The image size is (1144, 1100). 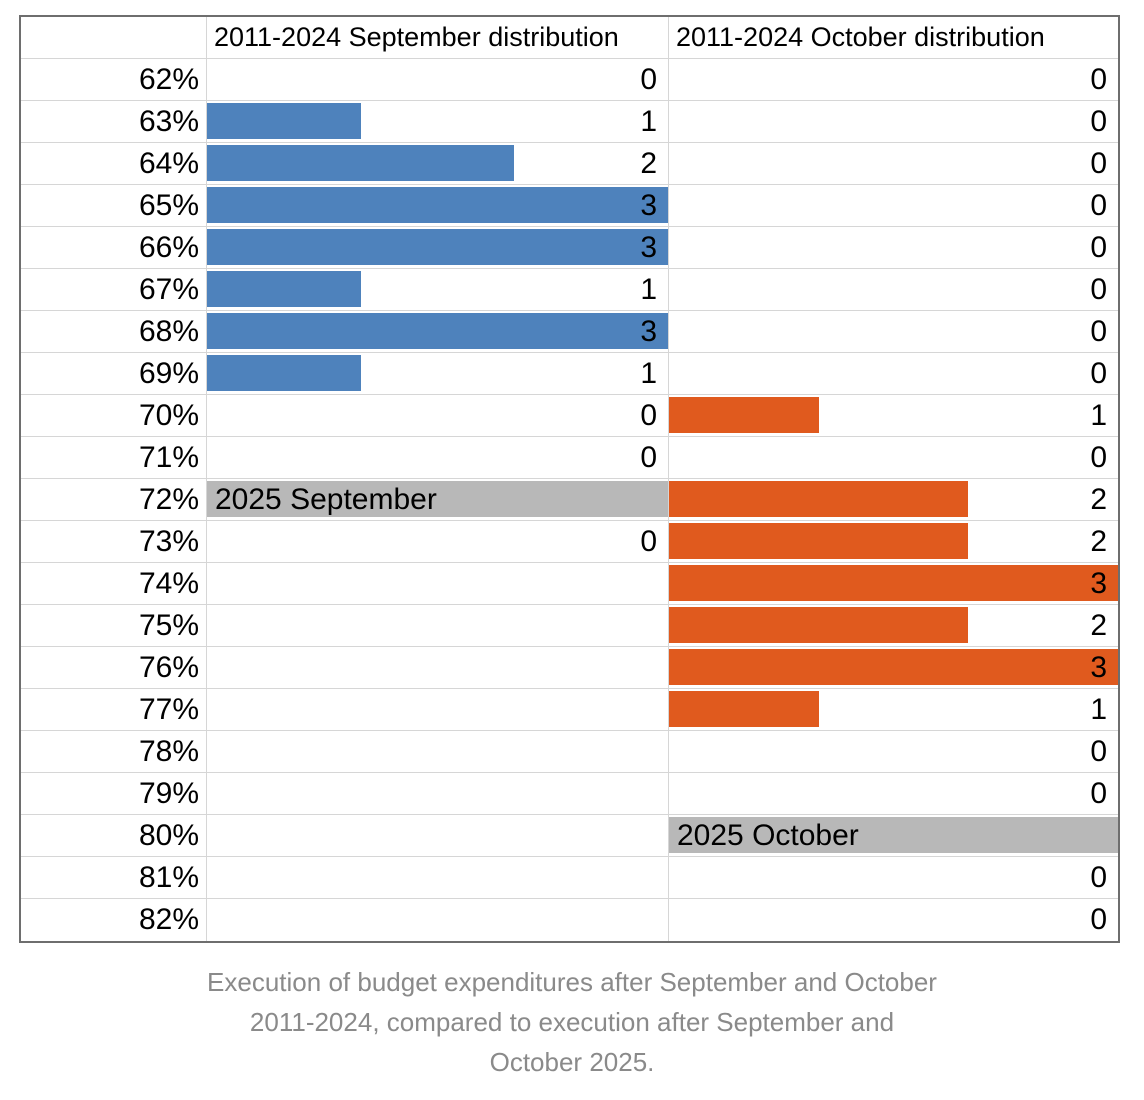 What do you see at coordinates (768, 835) in the screenshot?
I see `october-2025-marker-label: 2025 October` at bounding box center [768, 835].